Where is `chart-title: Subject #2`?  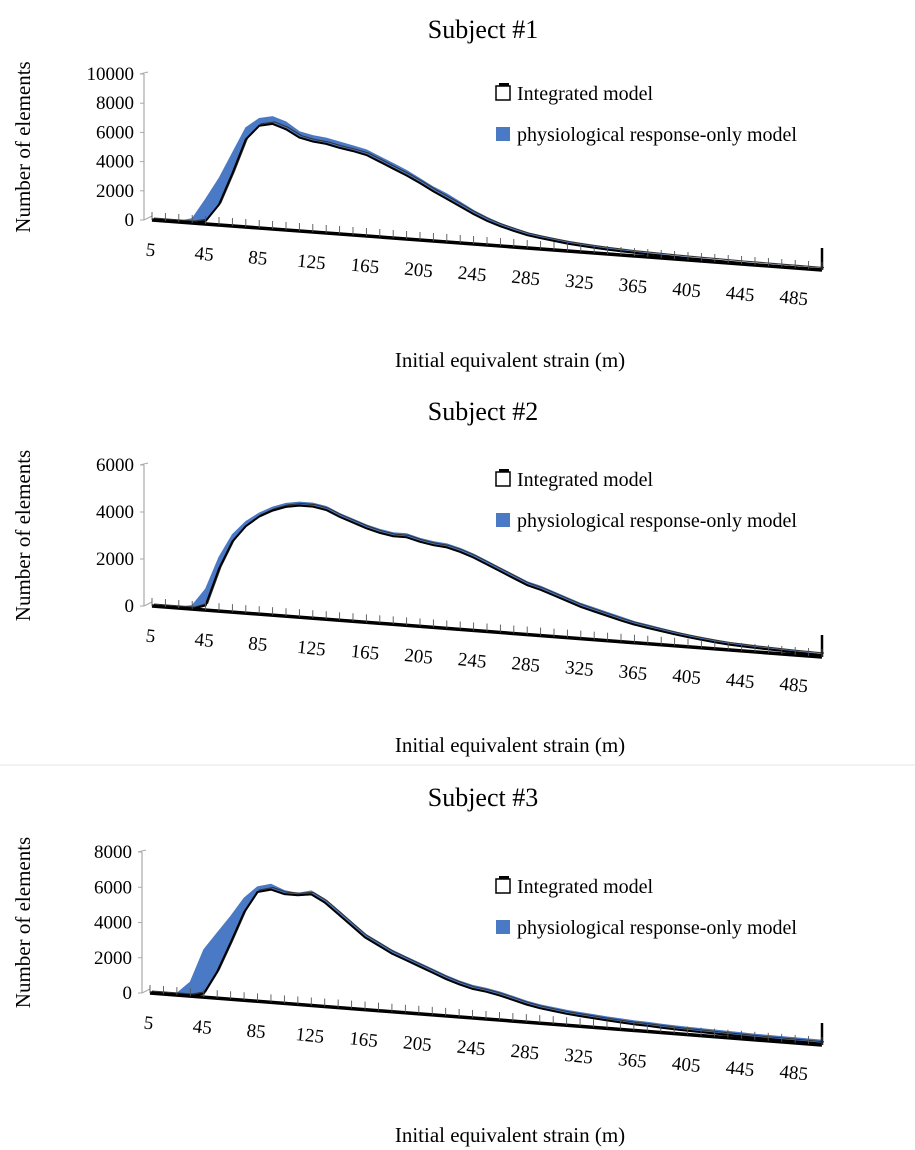 chart-title: Subject #2 is located at coordinates (483, 411).